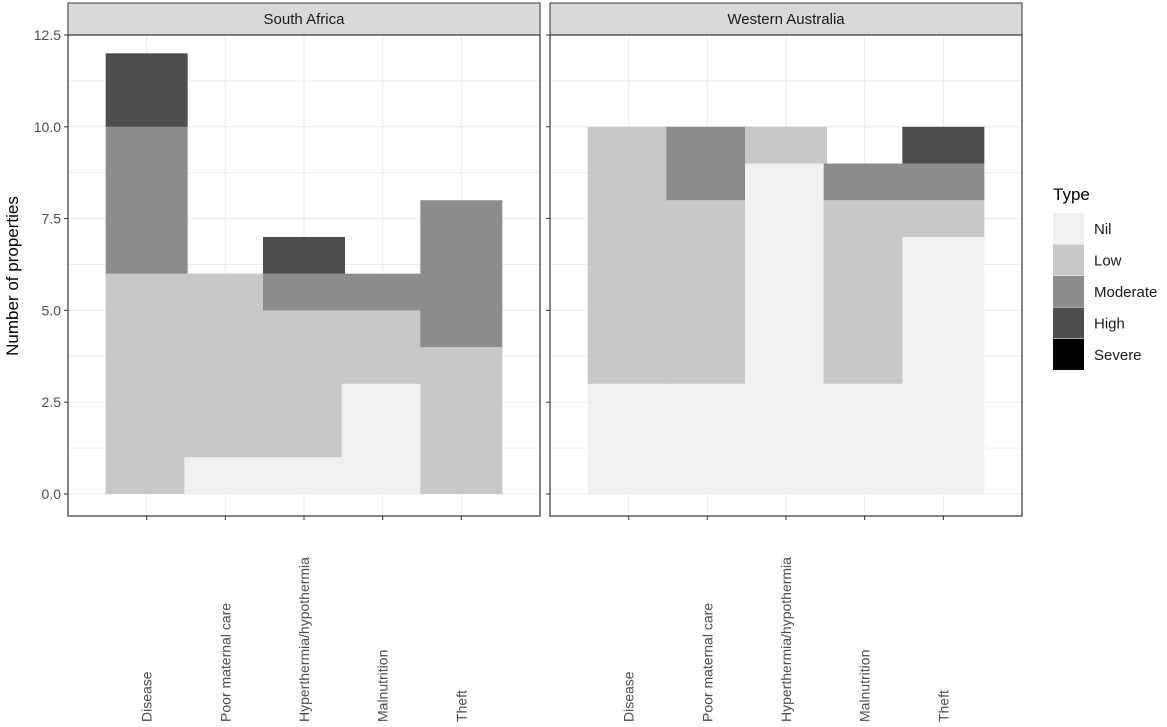 This screenshot has height=727, width=1167. What do you see at coordinates (52, 402) in the screenshot?
I see `y-tick-label: 2.5` at bounding box center [52, 402].